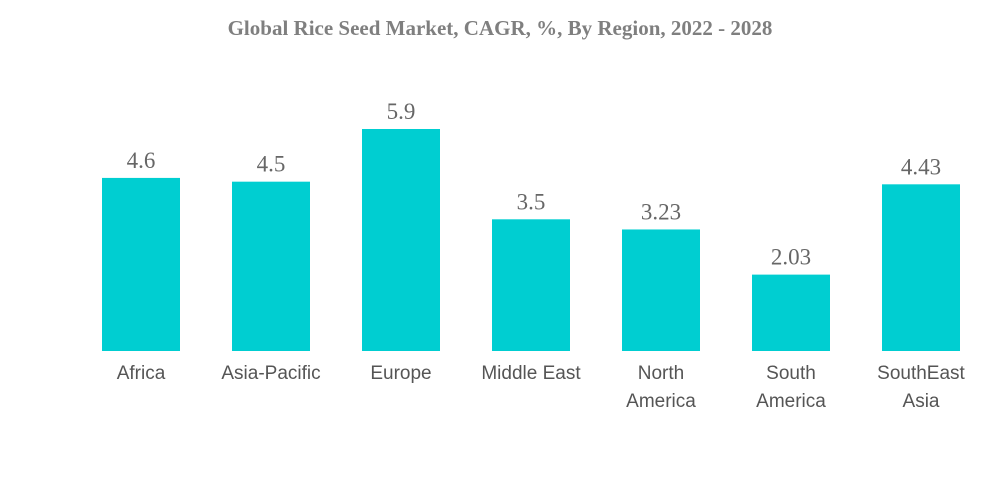 The height and width of the screenshot is (483, 1000). What do you see at coordinates (791, 257) in the screenshot?
I see `value-label: 2.03` at bounding box center [791, 257].